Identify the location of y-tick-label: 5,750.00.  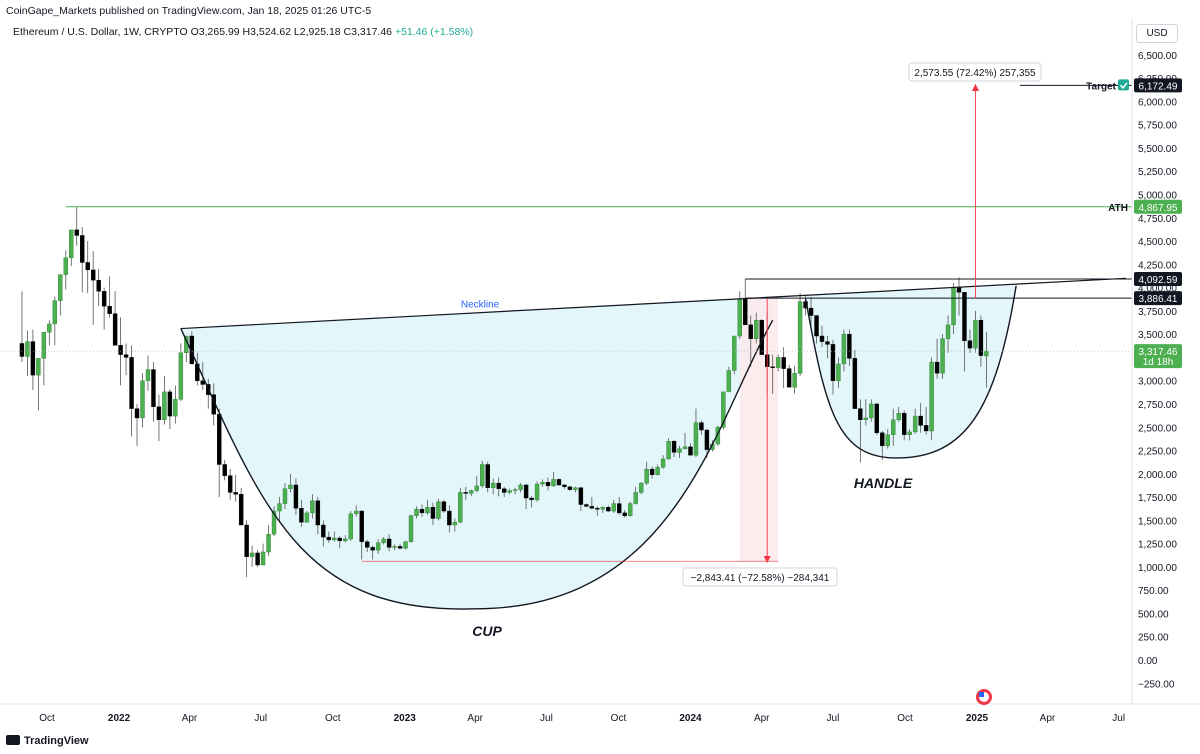
(1157, 126).